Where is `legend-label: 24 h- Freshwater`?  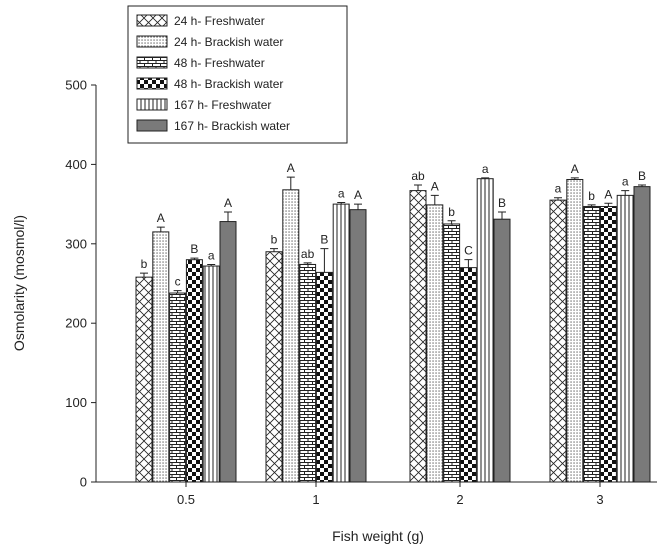 legend-label: 24 h- Freshwater is located at coordinates (219, 21).